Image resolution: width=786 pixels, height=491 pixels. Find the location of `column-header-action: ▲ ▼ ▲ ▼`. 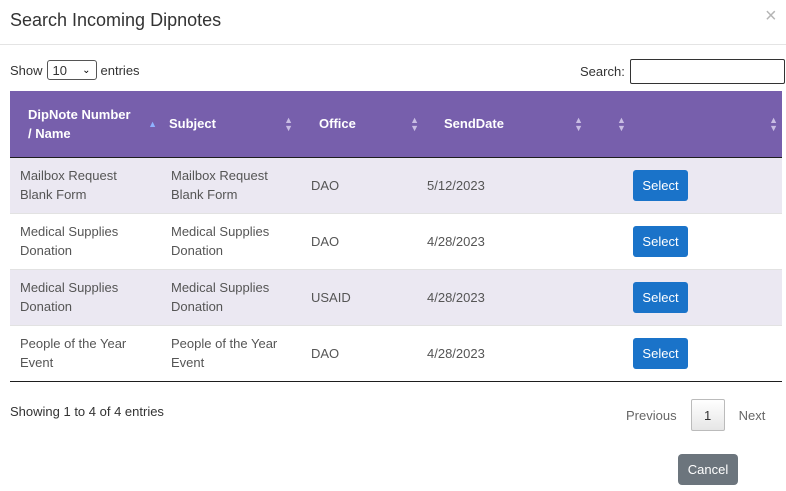

column-header-action: ▲ ▼ ▲ ▼ is located at coordinates (699, 124).